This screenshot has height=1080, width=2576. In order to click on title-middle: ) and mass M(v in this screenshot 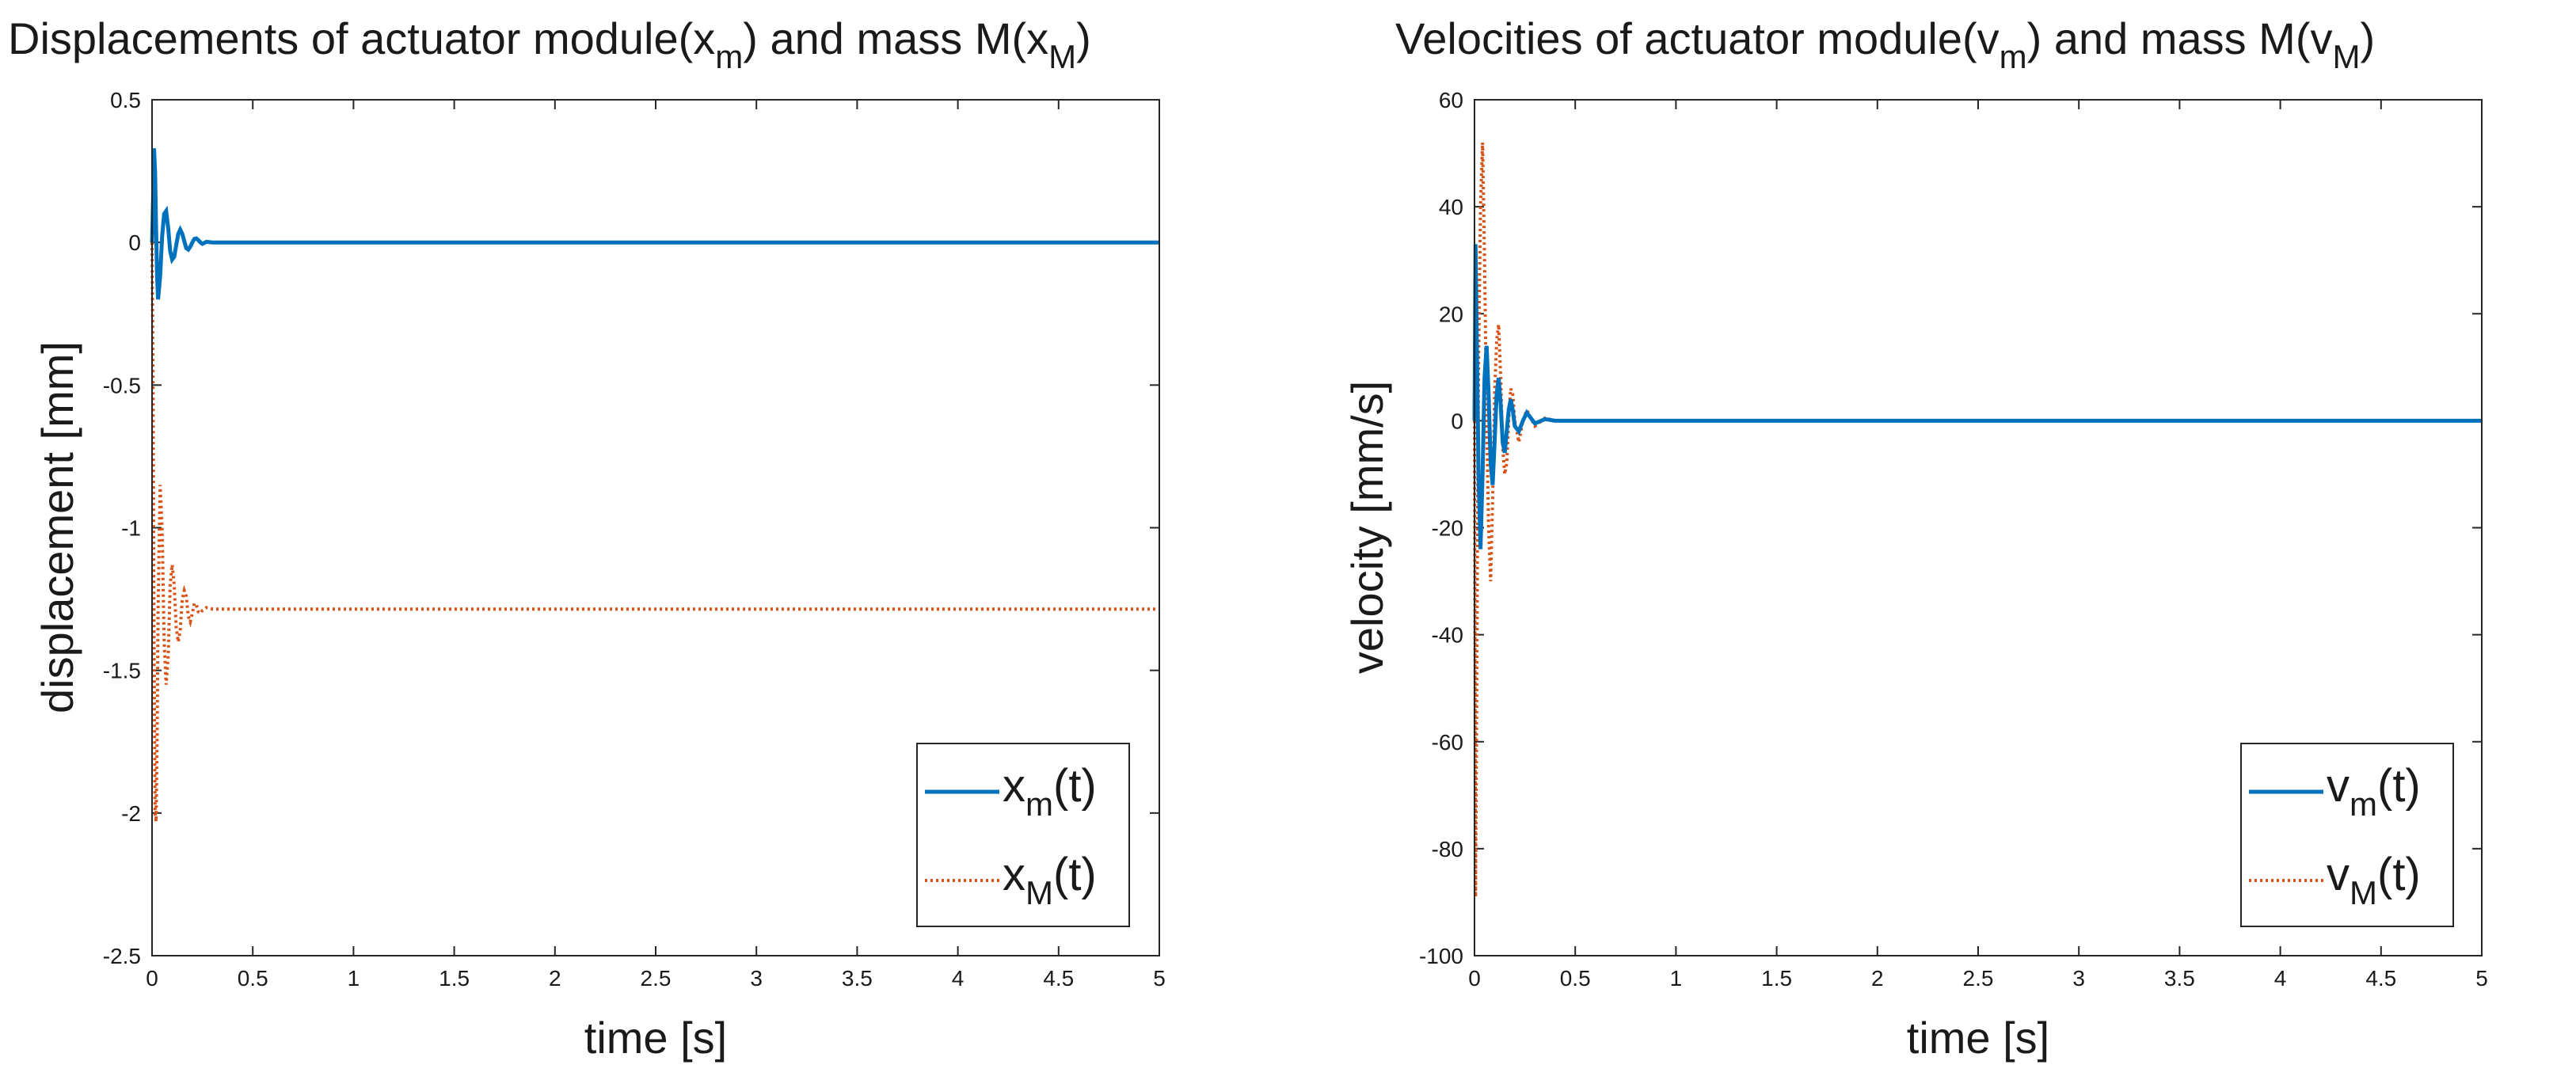, I will do `click(2180, 38)`.